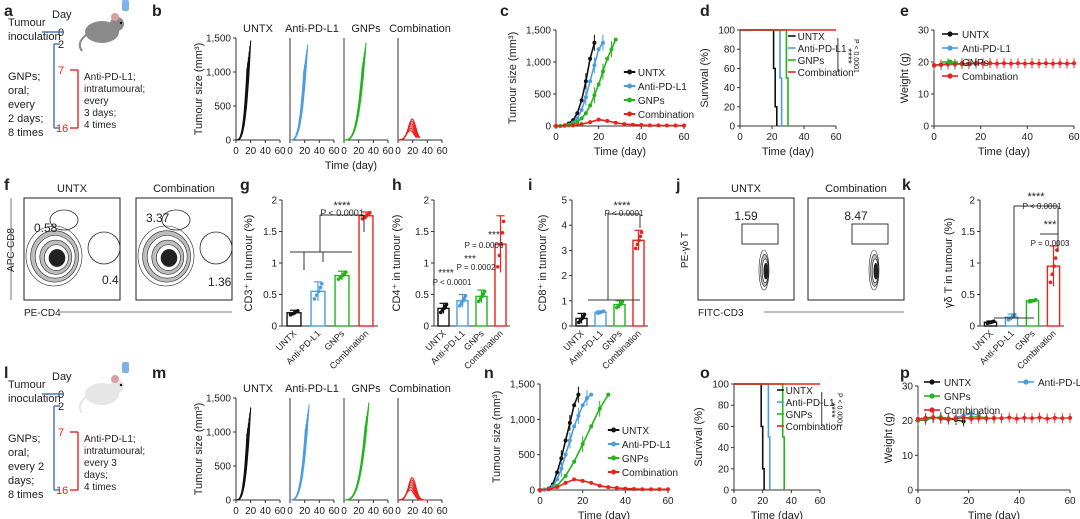 The image size is (1080, 519). Describe the element at coordinates (814, 427) in the screenshot. I see `legend-label: Combination` at that location.